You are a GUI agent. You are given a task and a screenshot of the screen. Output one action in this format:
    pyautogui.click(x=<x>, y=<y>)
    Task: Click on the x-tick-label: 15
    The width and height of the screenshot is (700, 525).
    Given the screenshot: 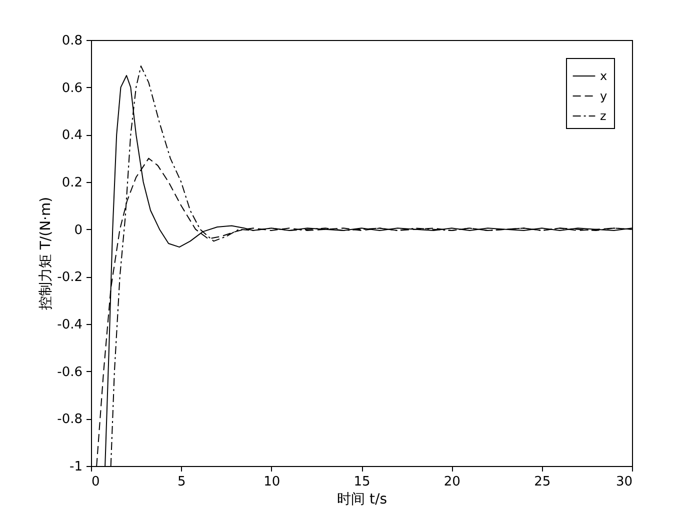 What is the action you would take?
    pyautogui.click(x=362, y=482)
    